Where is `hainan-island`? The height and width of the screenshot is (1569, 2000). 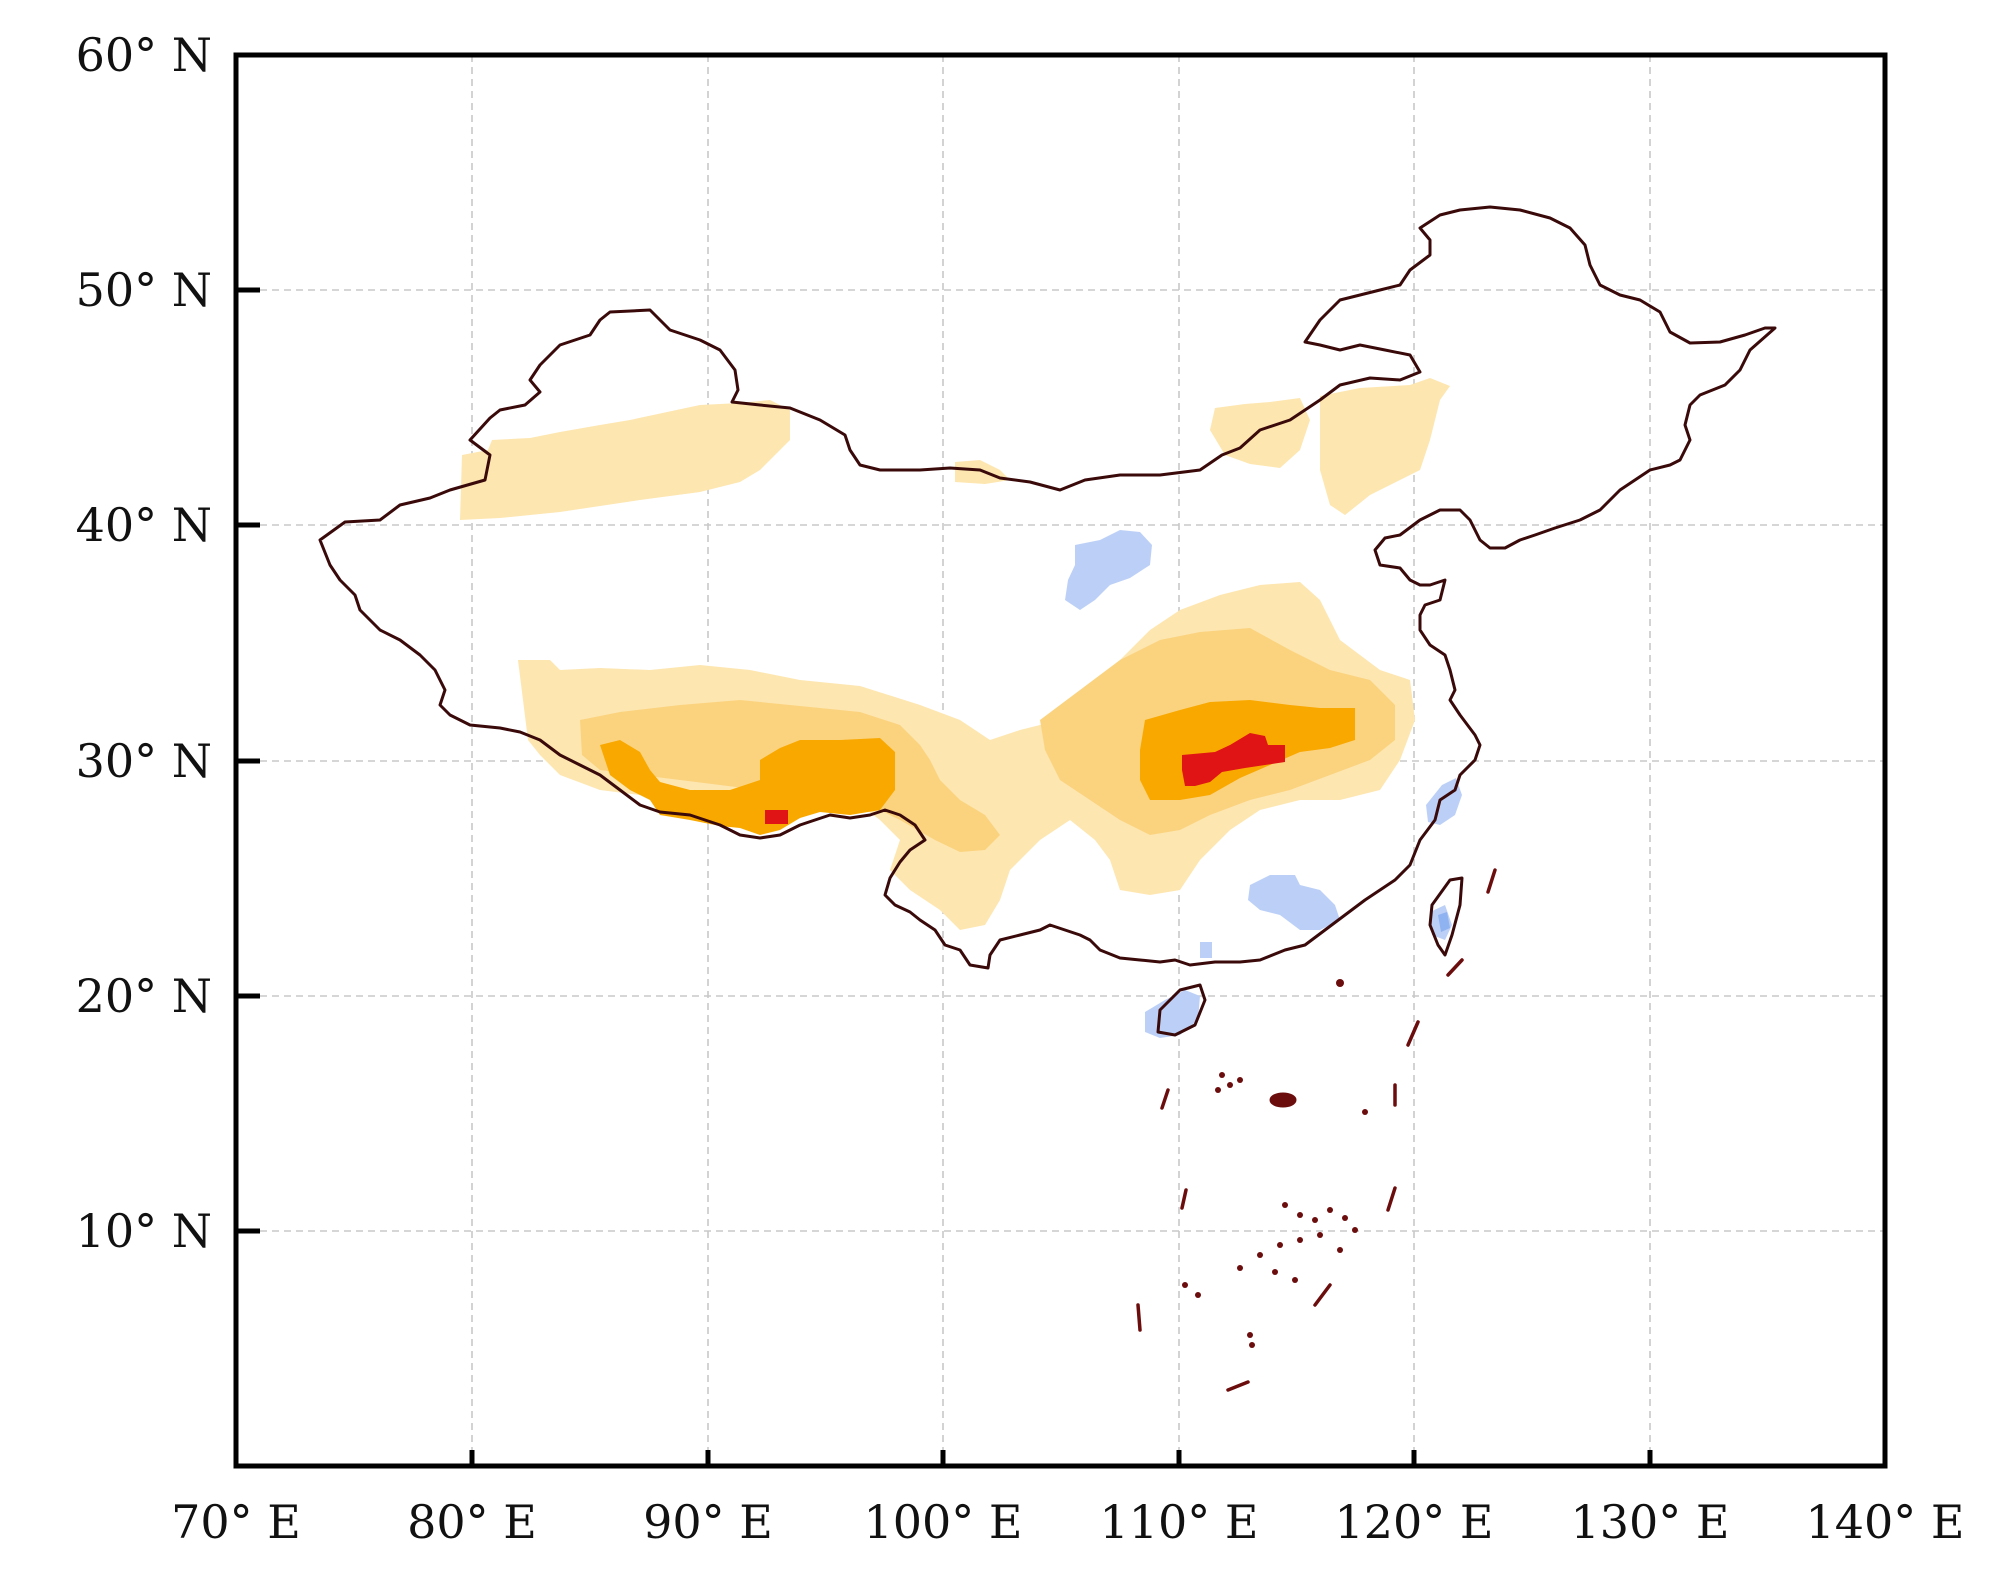
hainan-island is located at coordinates (1181, 1010).